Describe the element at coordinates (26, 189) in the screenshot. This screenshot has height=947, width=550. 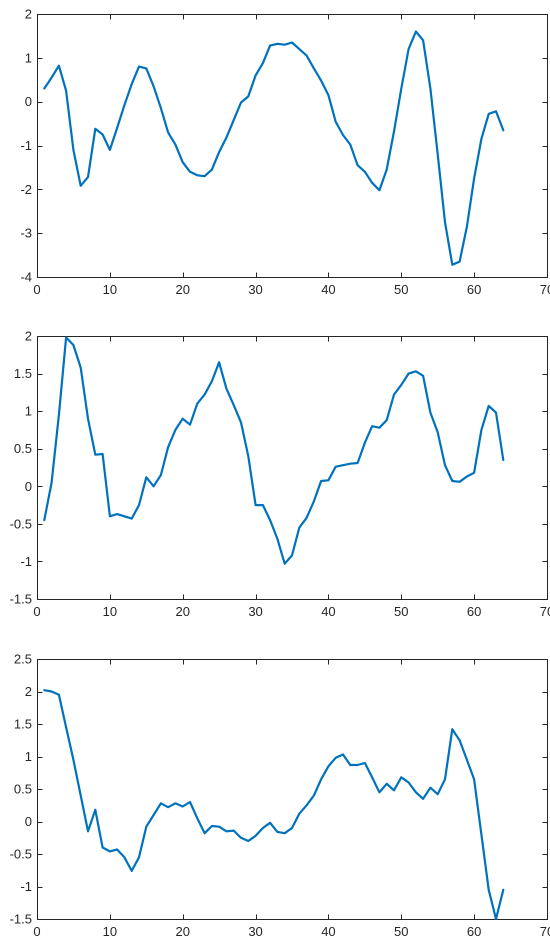
I see `y-tick-label: -2` at that location.